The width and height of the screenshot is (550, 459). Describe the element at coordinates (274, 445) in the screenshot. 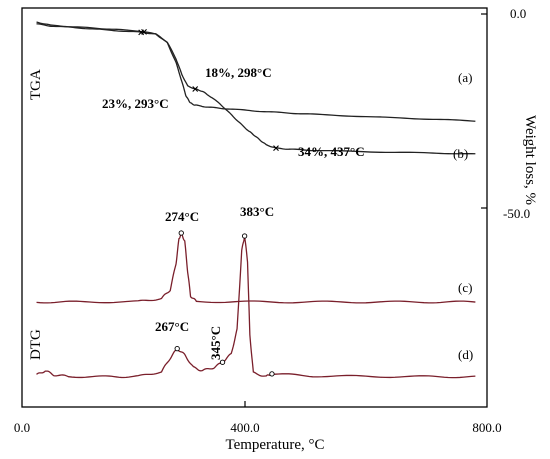

I see `x-axis-title: Temperature, °C` at that location.